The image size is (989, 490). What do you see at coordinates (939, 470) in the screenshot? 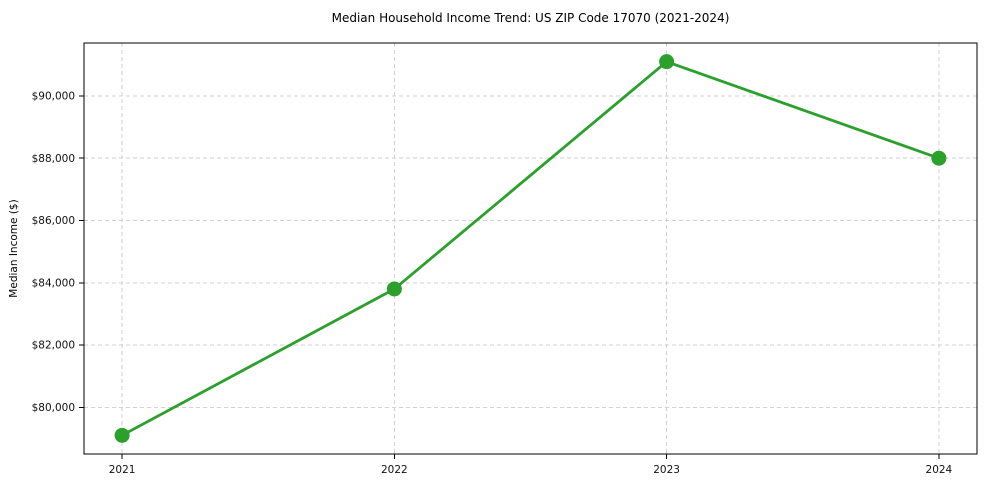
I see `x-tick-label: 2024` at bounding box center [939, 470].